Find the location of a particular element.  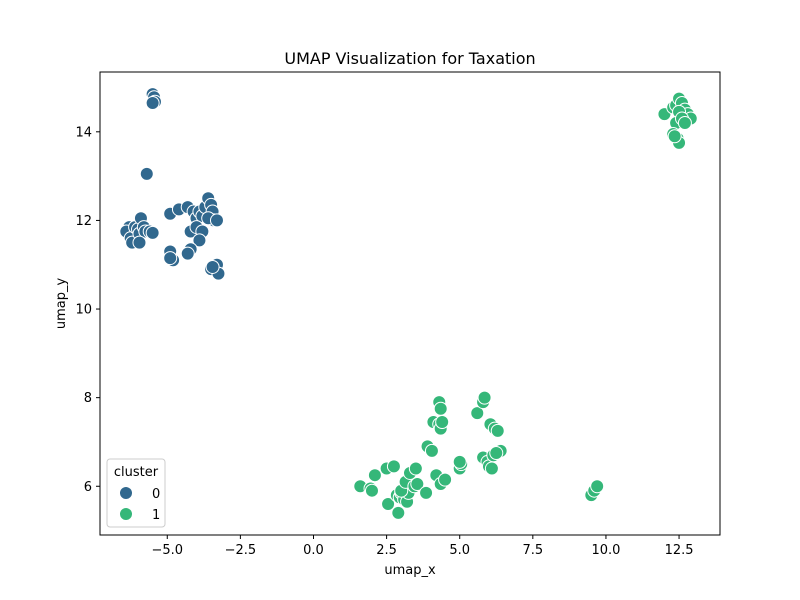

y-axis: 6 8 10 12 14 is located at coordinates (87, 310).